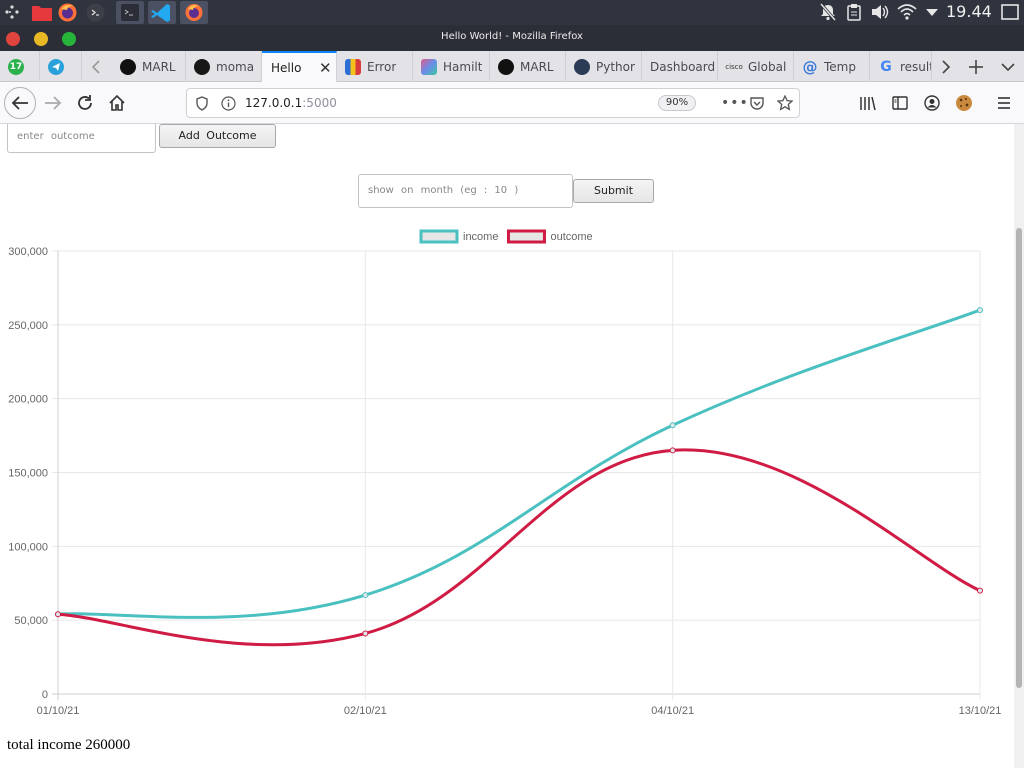 The height and width of the screenshot is (768, 1024). I want to click on page-actions-icon: •••, so click(735, 103).